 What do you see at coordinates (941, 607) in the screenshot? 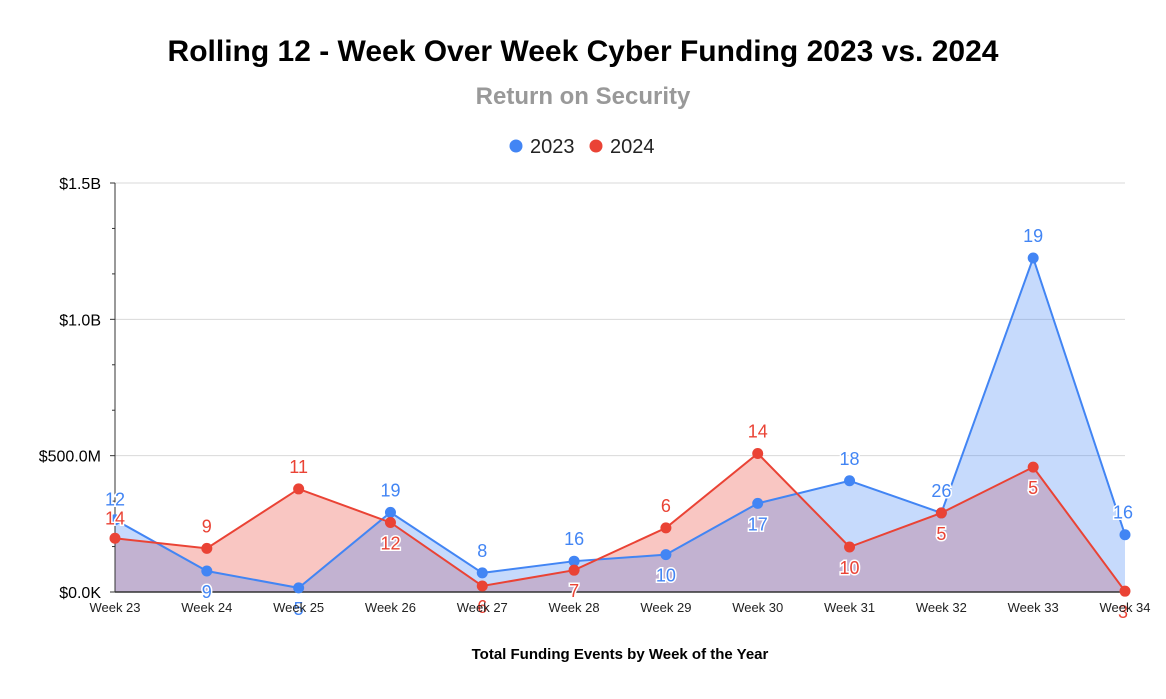
I see `x-tick-label-9: Week 32` at bounding box center [941, 607].